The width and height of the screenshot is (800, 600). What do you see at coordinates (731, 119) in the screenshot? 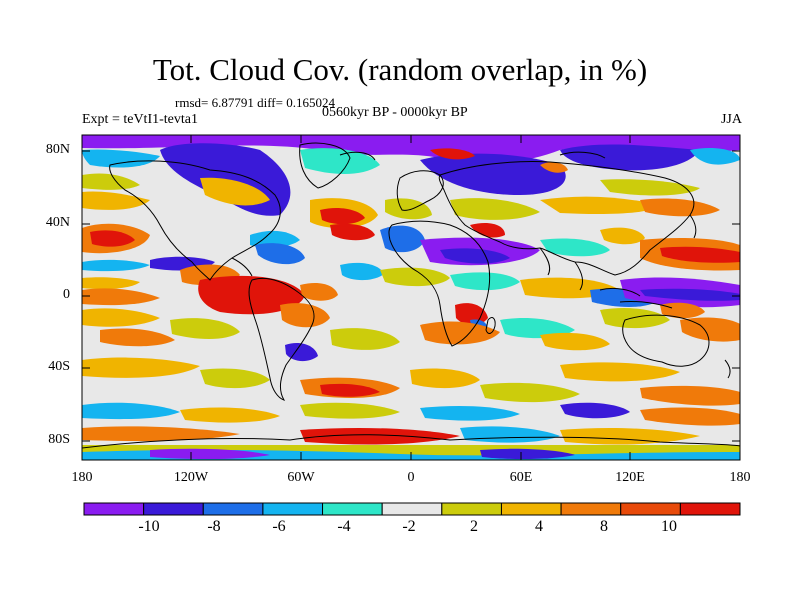
I see `season-label: JJA` at bounding box center [731, 119].